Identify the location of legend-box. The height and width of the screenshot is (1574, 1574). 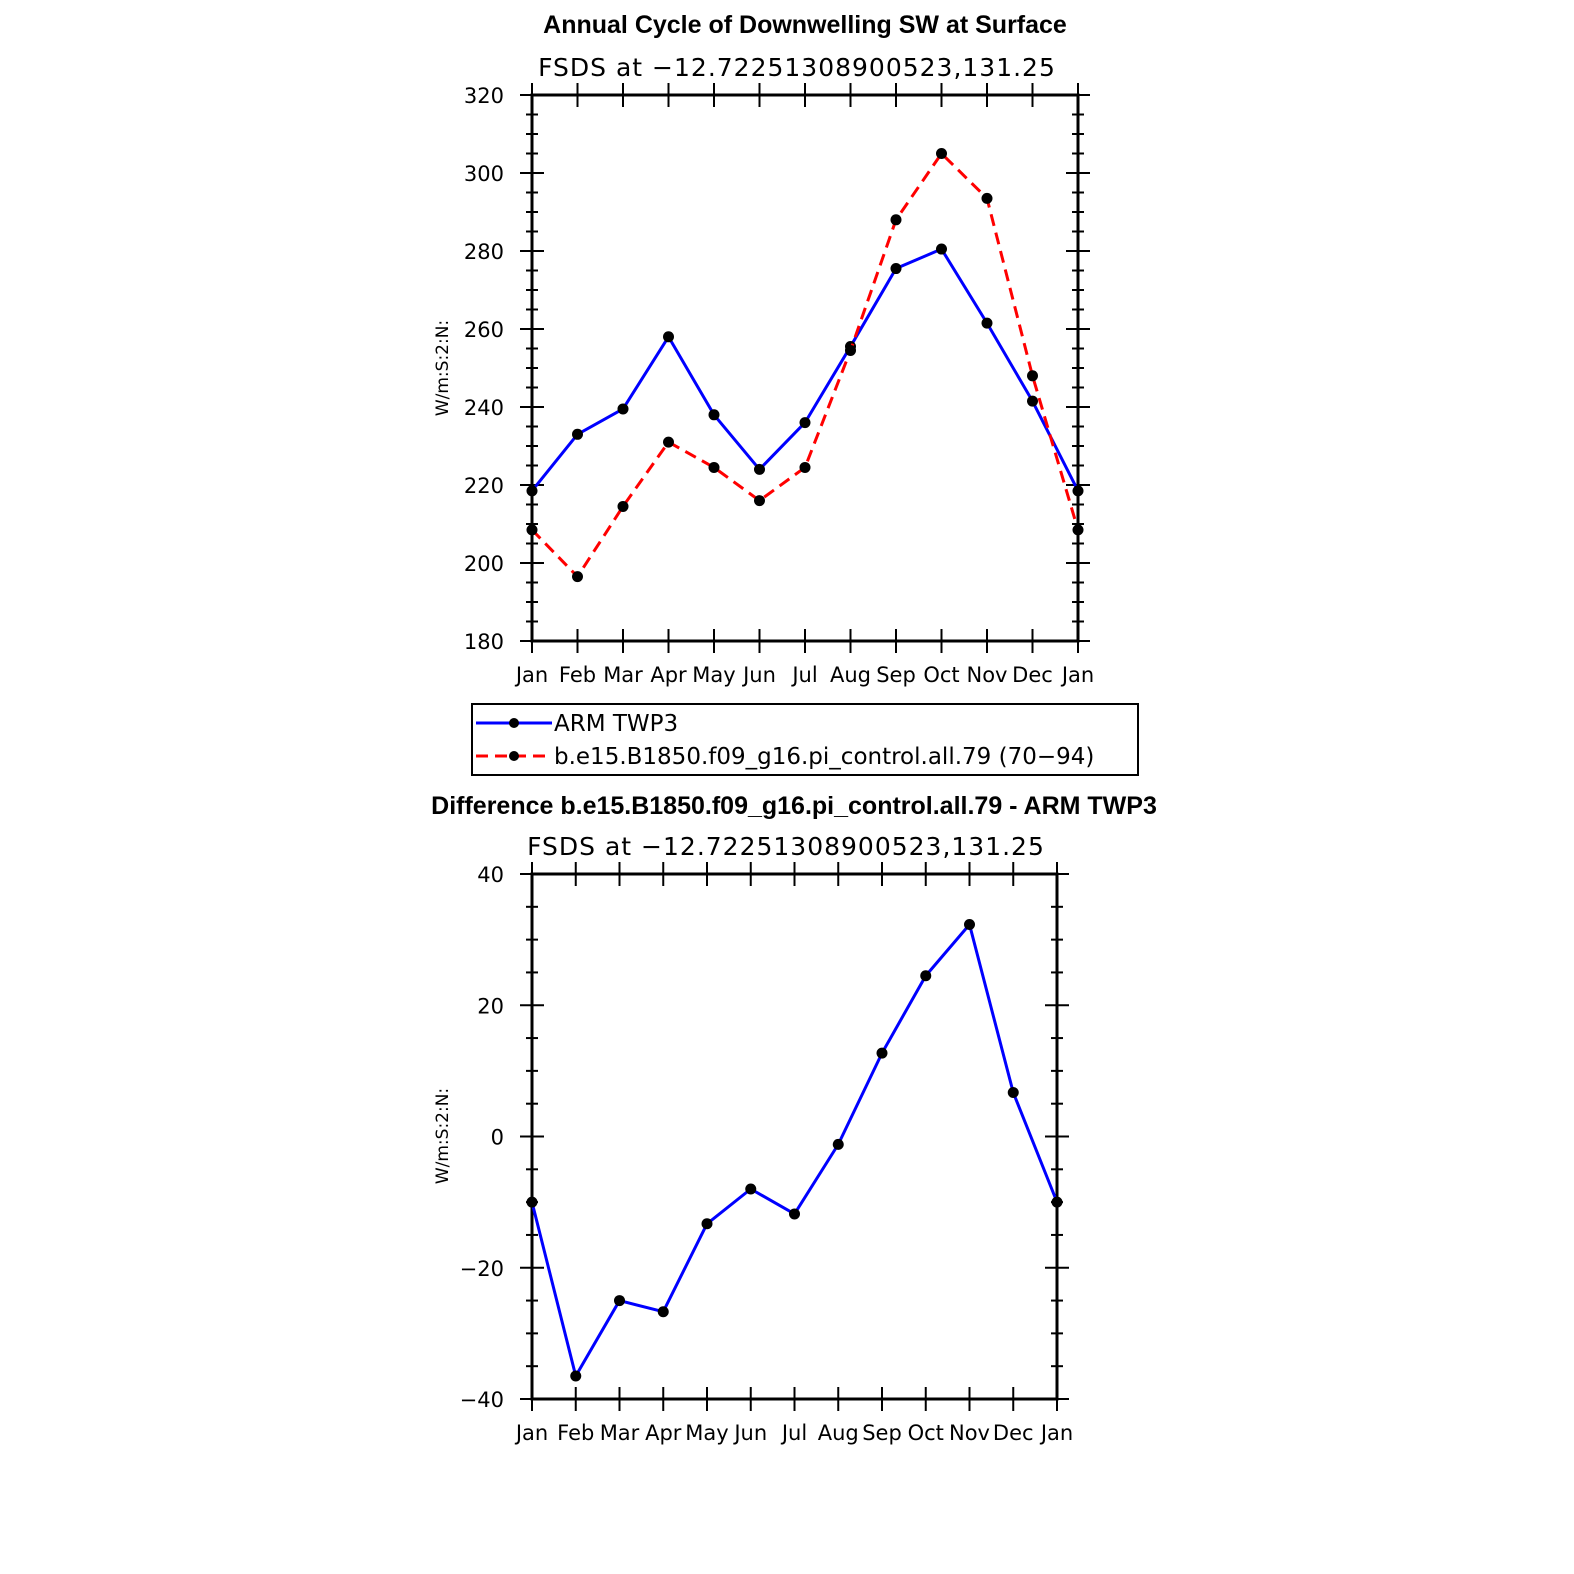
(805, 739).